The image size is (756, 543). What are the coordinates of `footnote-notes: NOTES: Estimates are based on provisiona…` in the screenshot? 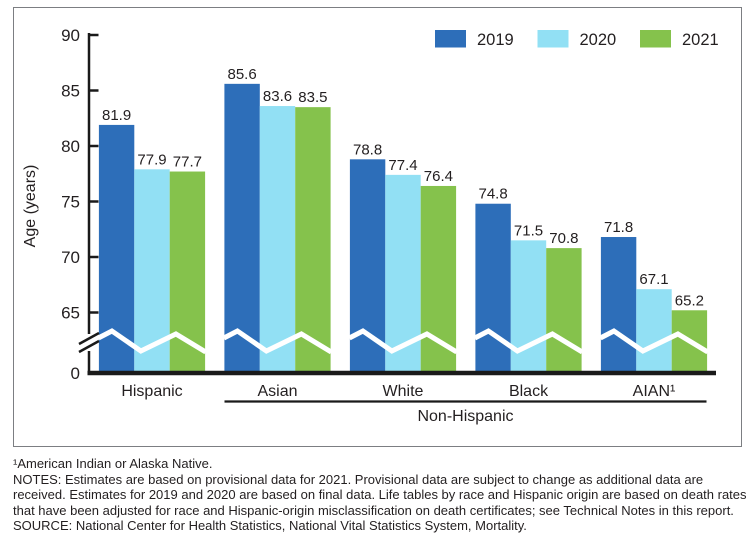 It's located at (380, 494).